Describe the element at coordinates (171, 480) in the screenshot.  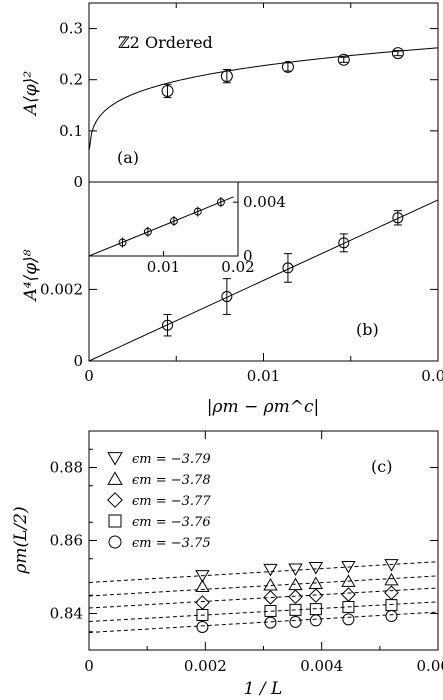
I see `legend-label: ϵm = −3.78` at that location.